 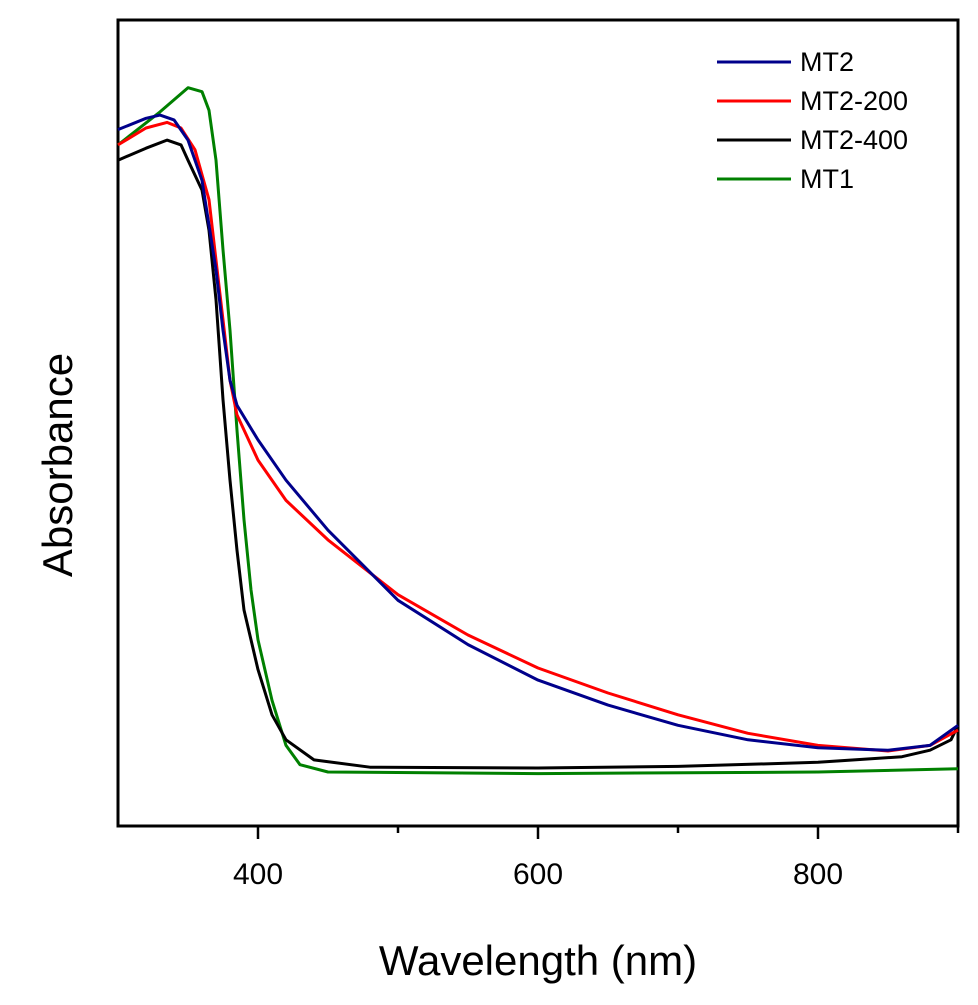 What do you see at coordinates (854, 101) in the screenshot?
I see `legend-label: MT2-200` at bounding box center [854, 101].